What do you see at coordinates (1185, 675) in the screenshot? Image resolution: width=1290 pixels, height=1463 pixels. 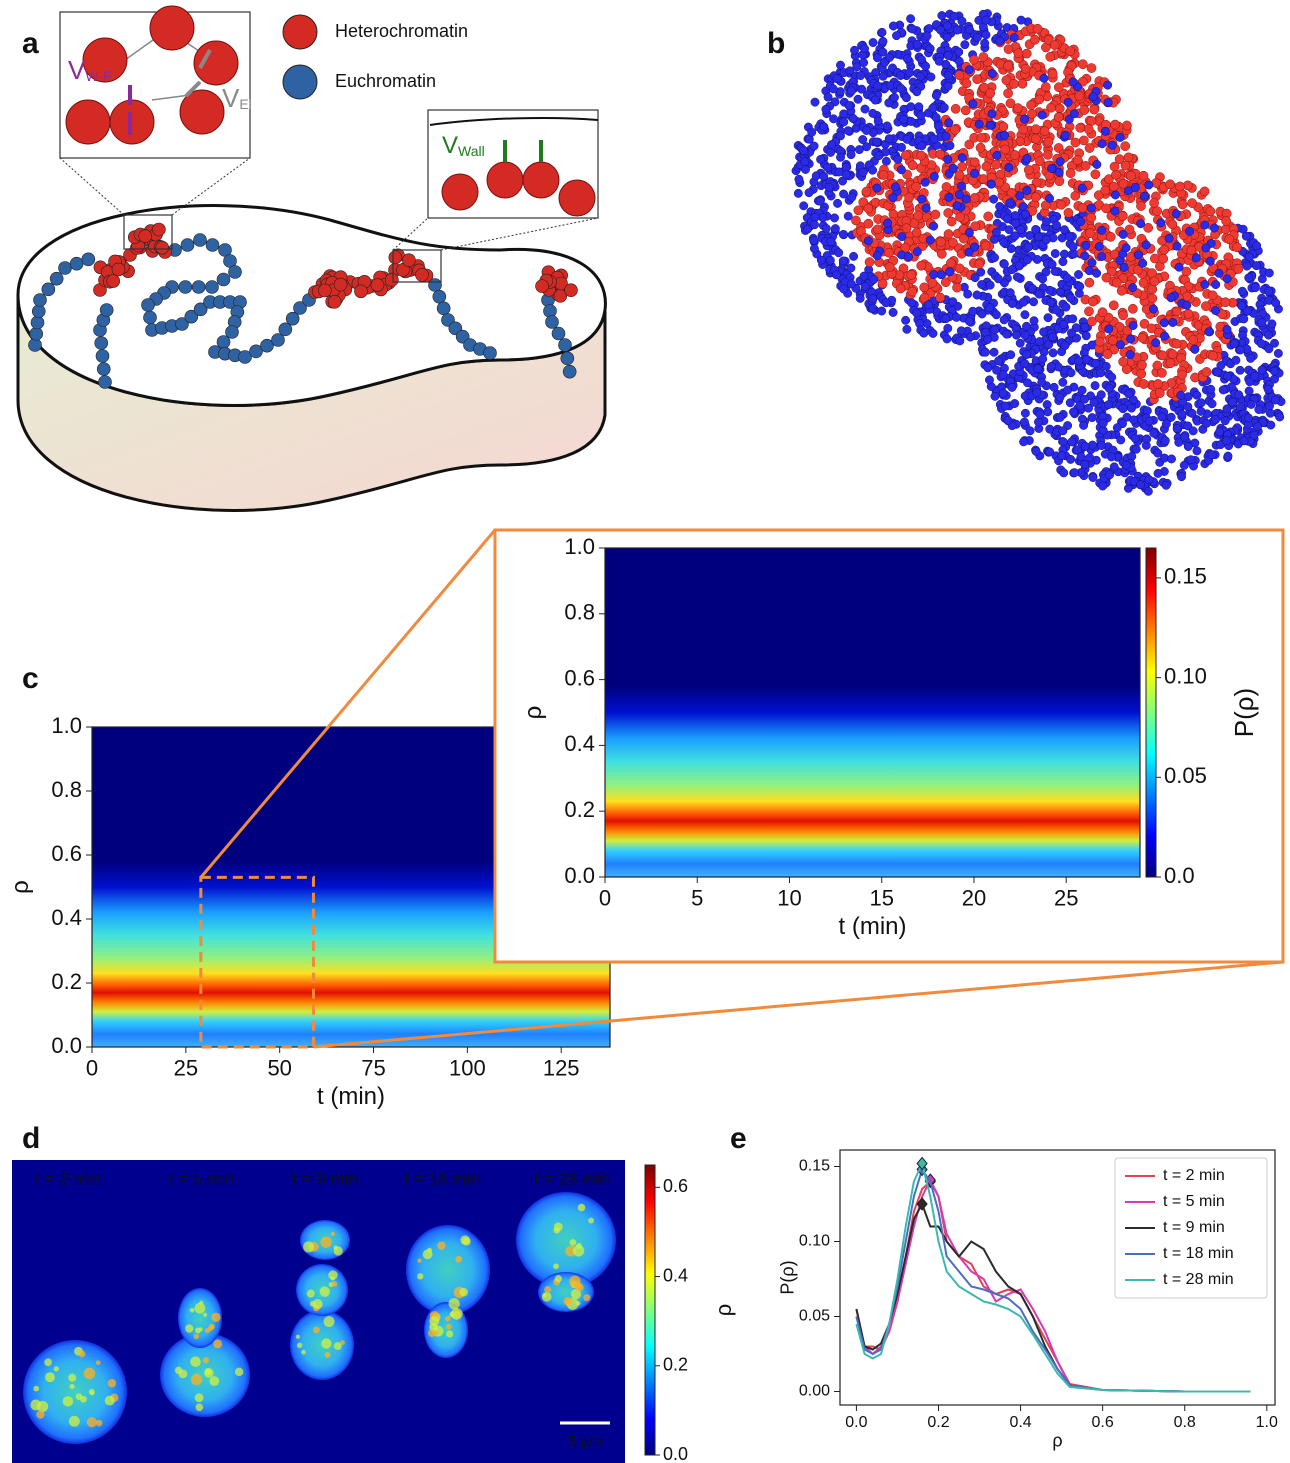 I see `colorbar-tick-label: 0.10` at bounding box center [1185, 675].